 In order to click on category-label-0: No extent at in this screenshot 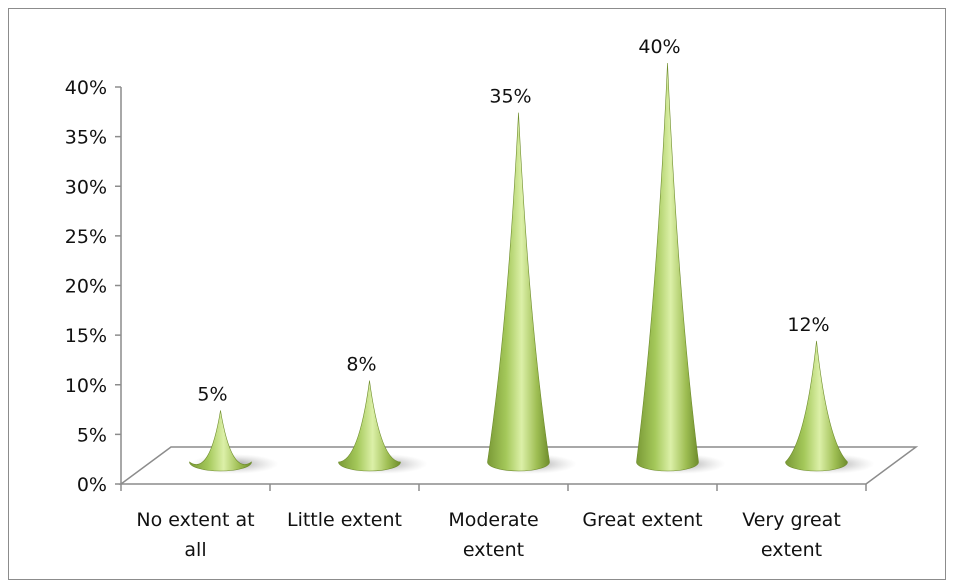, I will do `click(195, 520)`.